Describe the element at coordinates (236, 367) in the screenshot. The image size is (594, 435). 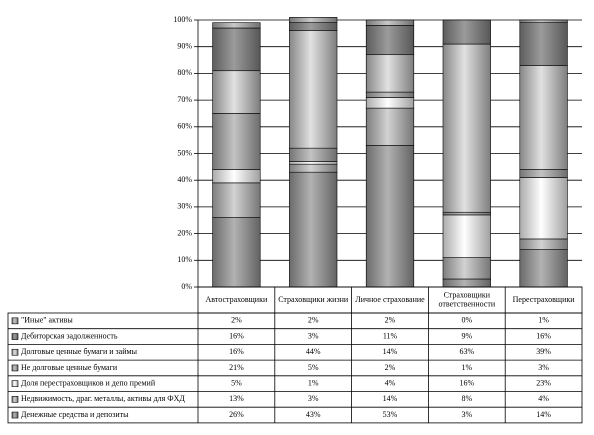
I see `table-value: 21%` at that location.